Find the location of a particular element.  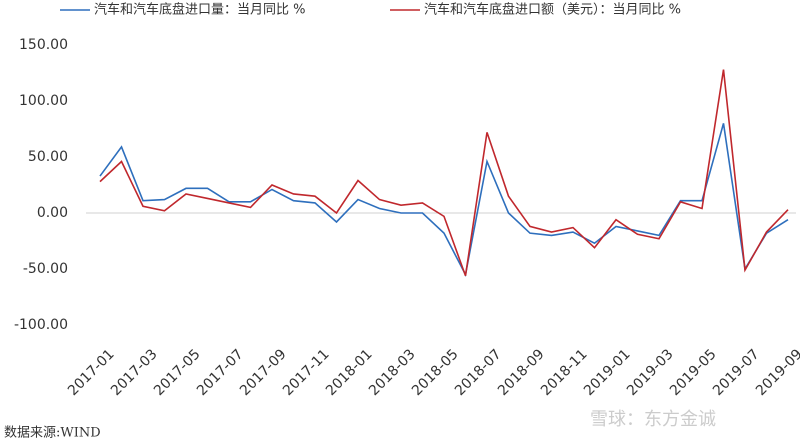

x-tick-label: 2017-11 is located at coordinates (306, 372).